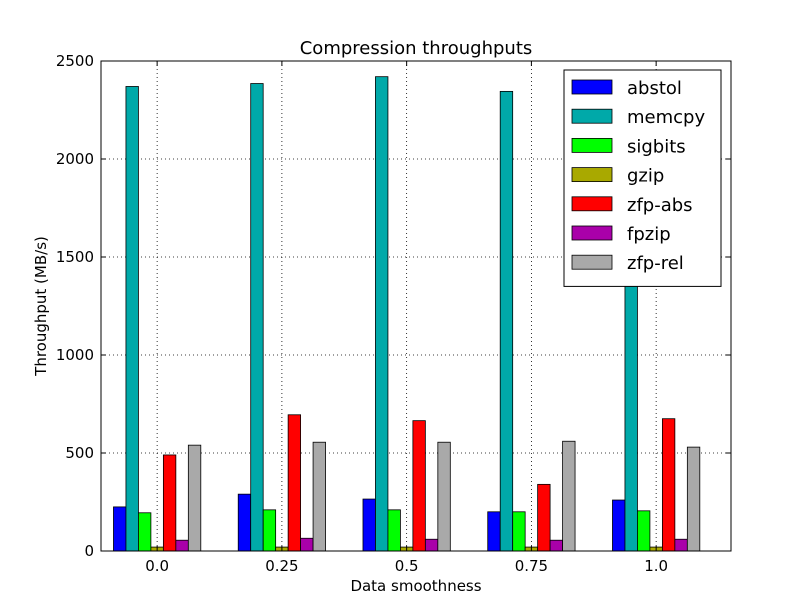  What do you see at coordinates (79, 453) in the screenshot?
I see `y-tick-label: 500` at bounding box center [79, 453].